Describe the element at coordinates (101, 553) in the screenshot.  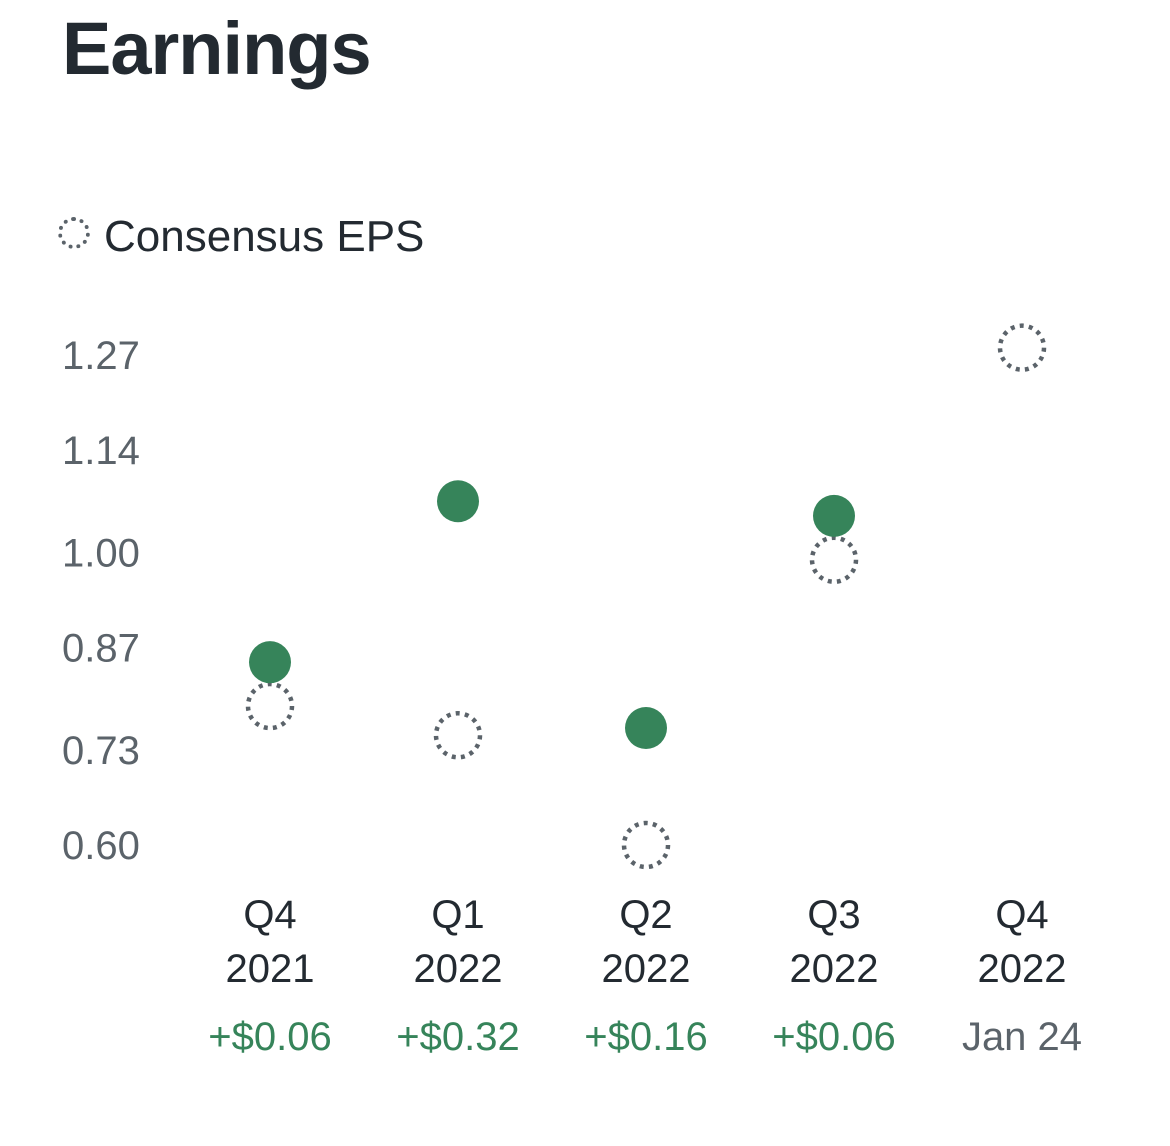
I see `y-tick-label: 1.00` at that location.